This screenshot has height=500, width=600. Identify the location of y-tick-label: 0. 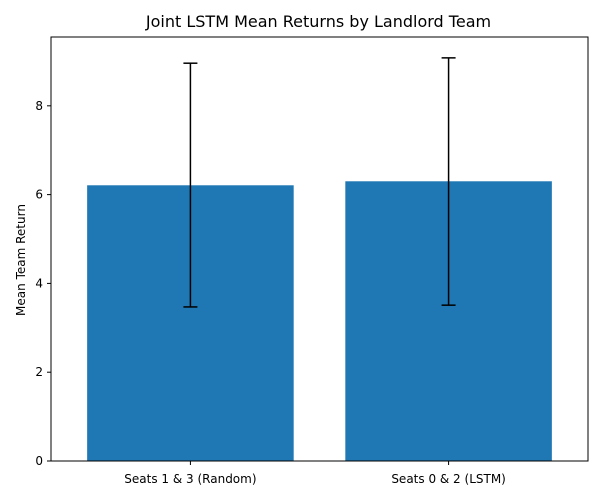
(39, 461).